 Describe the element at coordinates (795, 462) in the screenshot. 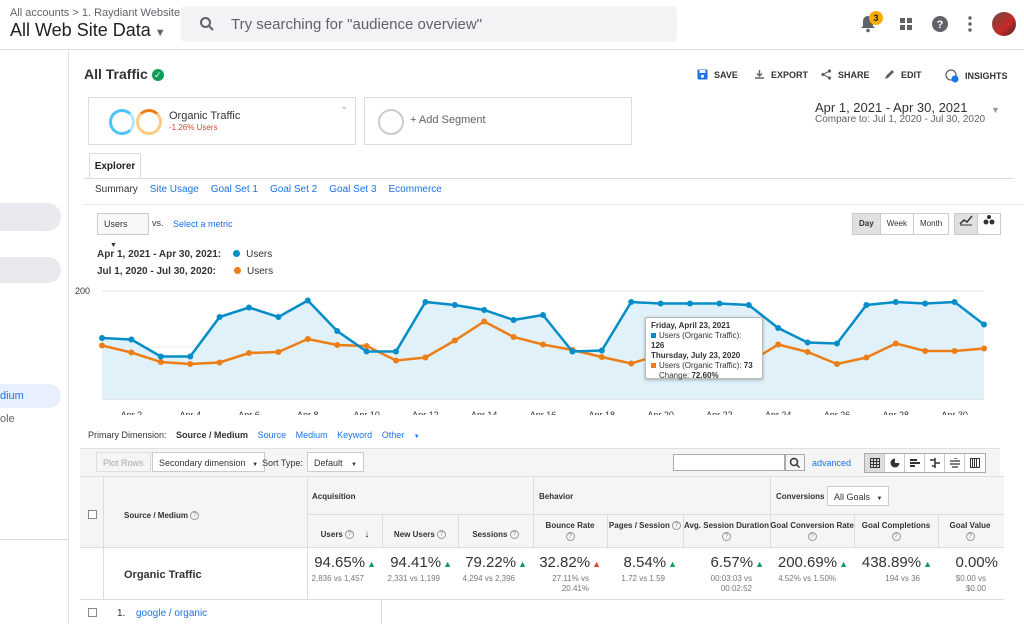

I see `filter-search-button` at that location.